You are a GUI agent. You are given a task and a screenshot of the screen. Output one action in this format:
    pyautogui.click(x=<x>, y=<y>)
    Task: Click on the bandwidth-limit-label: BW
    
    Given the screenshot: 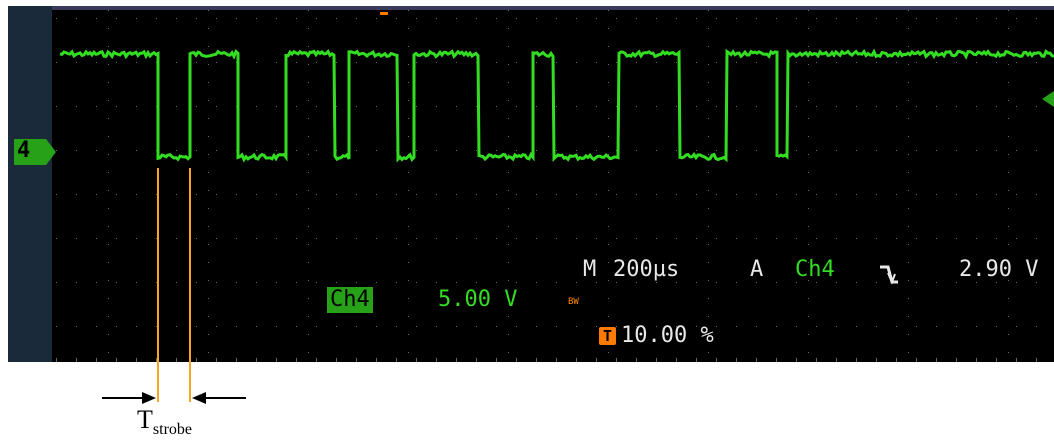 What is the action you would take?
    pyautogui.click(x=573, y=302)
    